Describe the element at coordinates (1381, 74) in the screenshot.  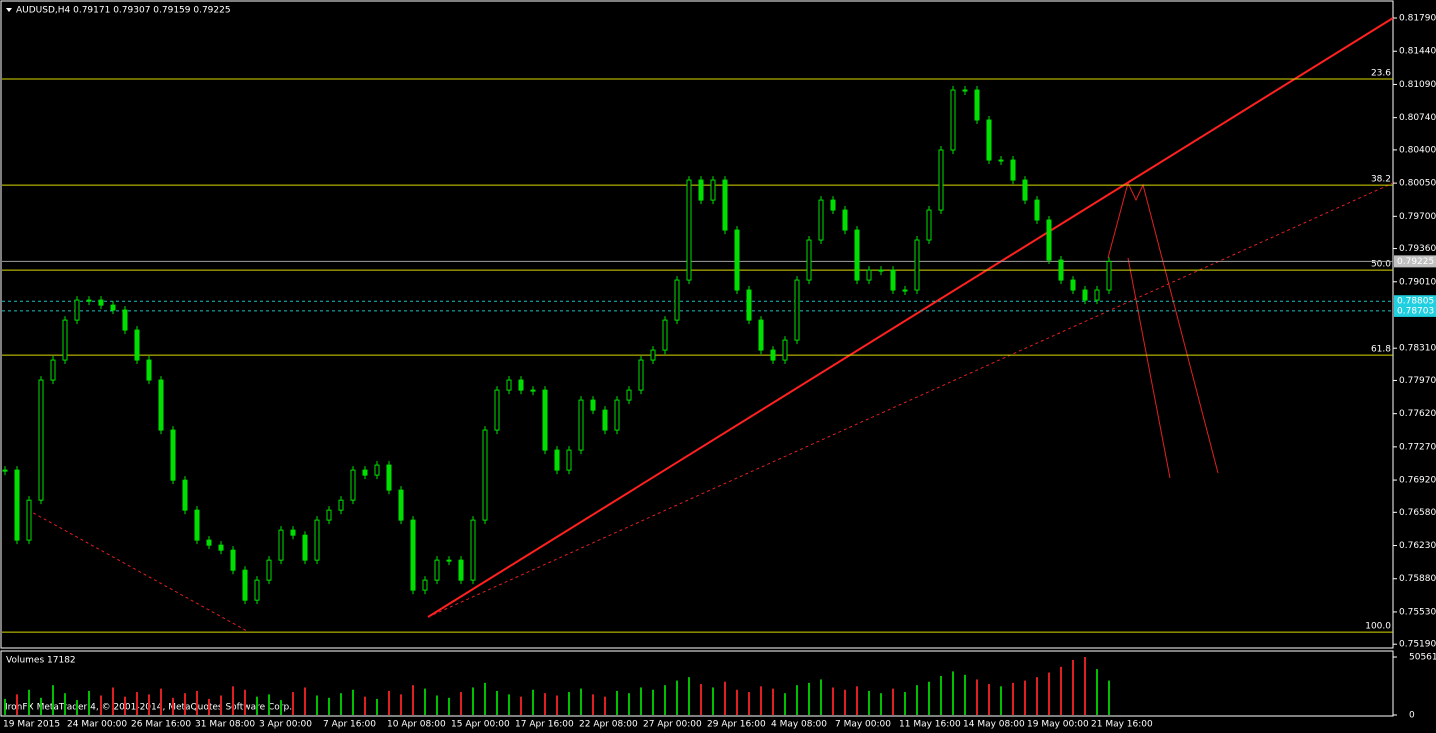
I see `fib-label: 23.6` at that location.